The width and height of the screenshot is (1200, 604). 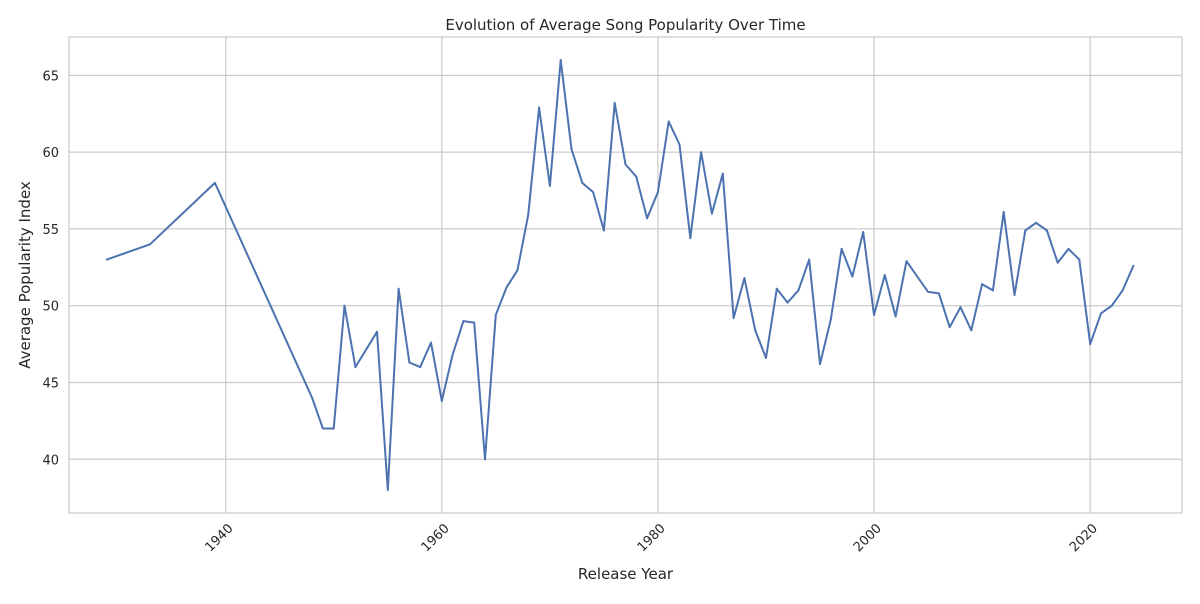 I want to click on y-tick-label: 60, so click(x=50, y=153).